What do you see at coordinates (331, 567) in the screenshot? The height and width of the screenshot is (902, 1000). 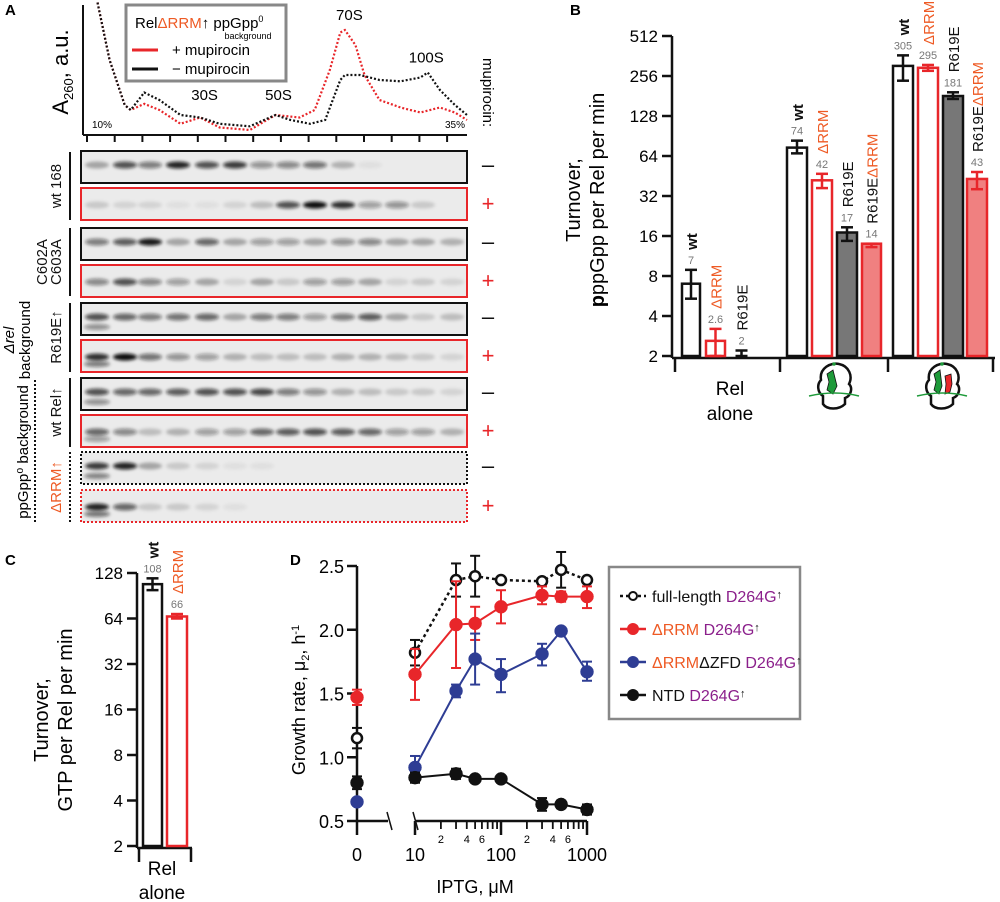 I see `y-tick-label: 2.5` at bounding box center [331, 567].